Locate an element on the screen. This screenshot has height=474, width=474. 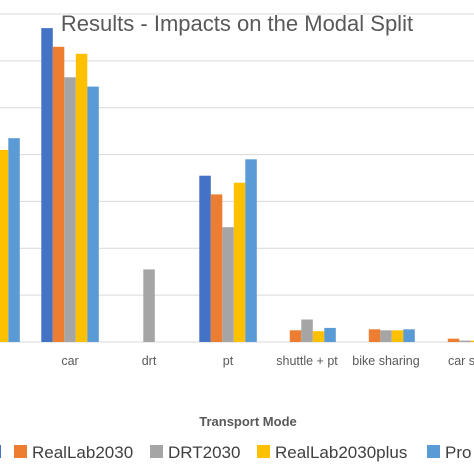
x-tick-label: drt is located at coordinates (149, 361).